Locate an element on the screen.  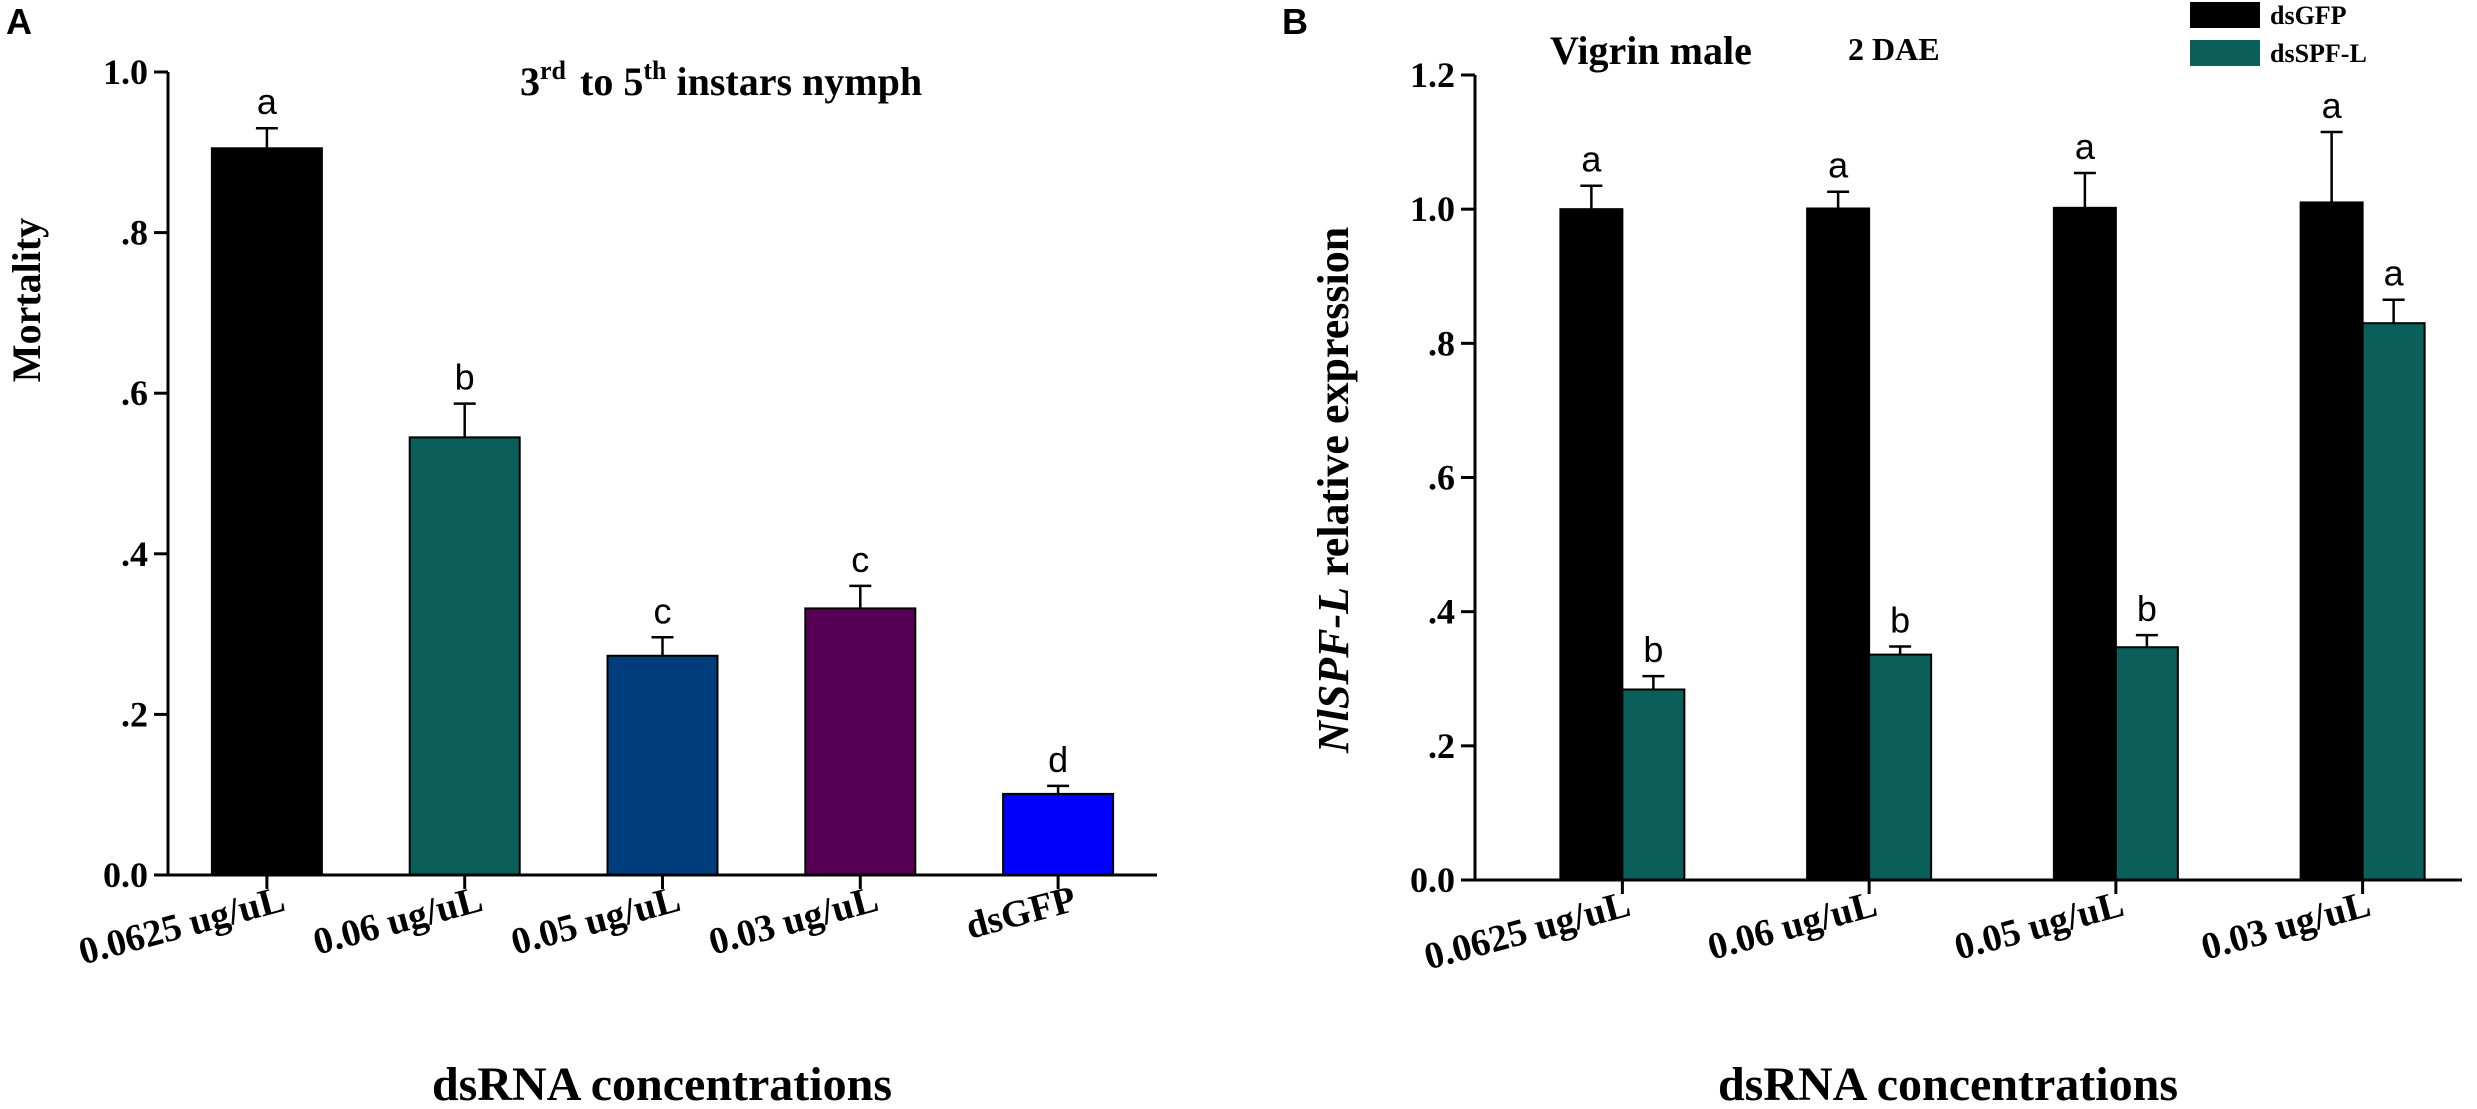
panel-b-legend: dsGFP dsSPF-L is located at coordinates (2278, 34).